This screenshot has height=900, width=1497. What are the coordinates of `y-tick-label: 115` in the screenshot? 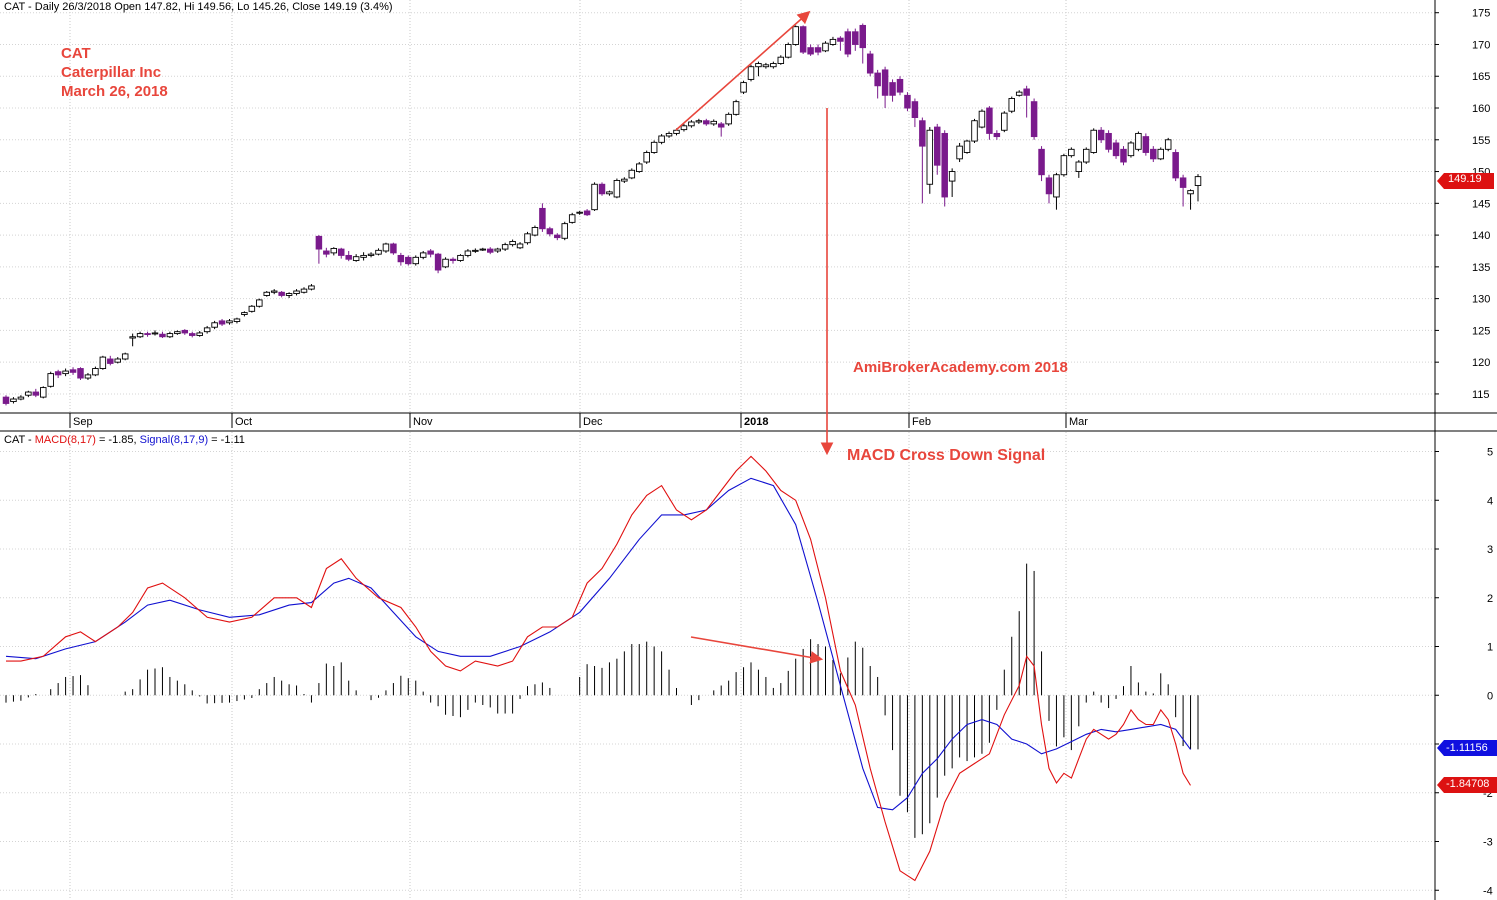 It's located at (1481, 395).